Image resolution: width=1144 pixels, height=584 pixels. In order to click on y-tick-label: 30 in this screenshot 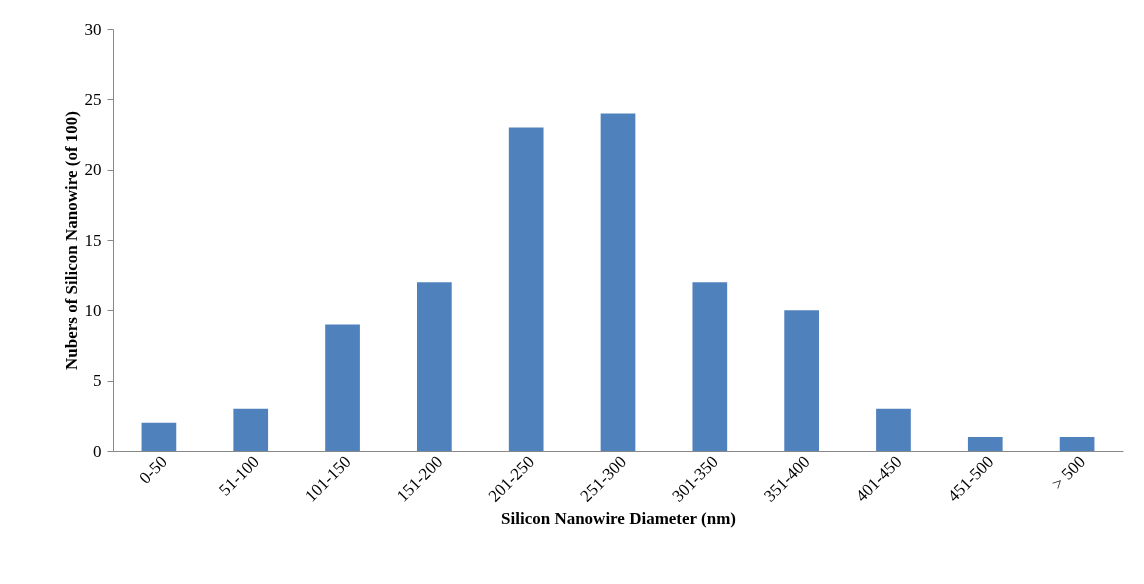, I will do `click(93, 29)`.